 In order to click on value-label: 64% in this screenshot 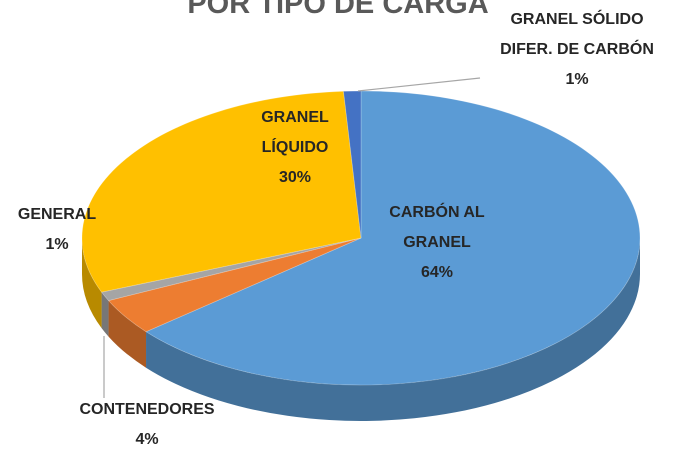, I will do `click(437, 272)`.